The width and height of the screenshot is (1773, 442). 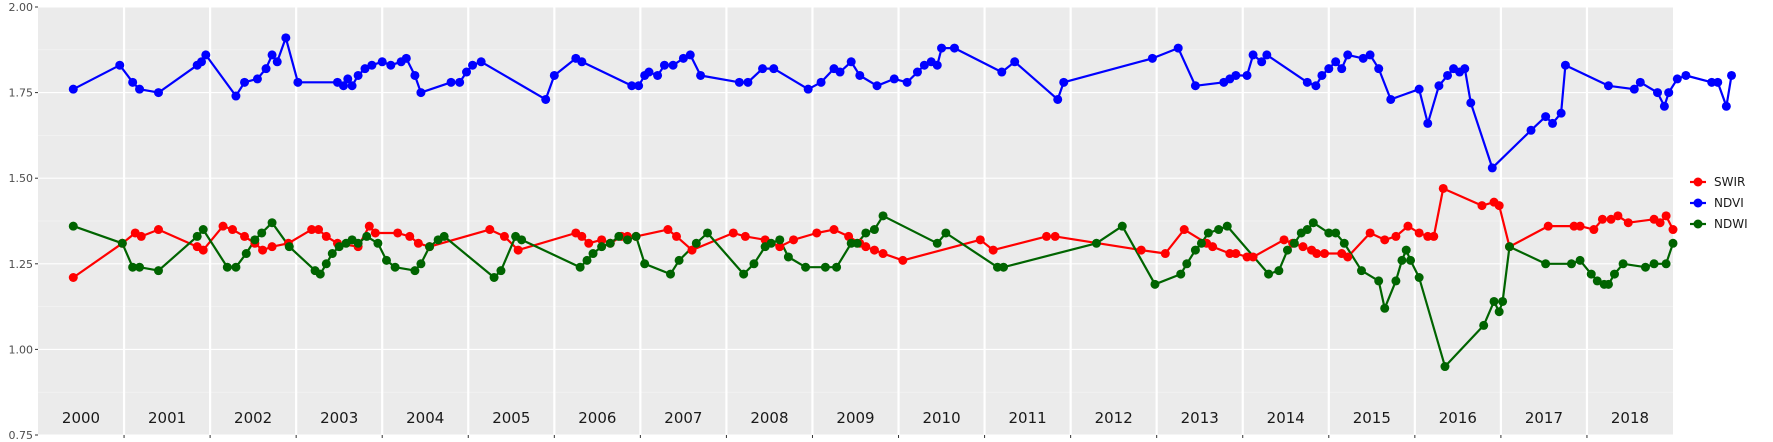 I want to click on year-label: 2003, so click(x=339, y=418).